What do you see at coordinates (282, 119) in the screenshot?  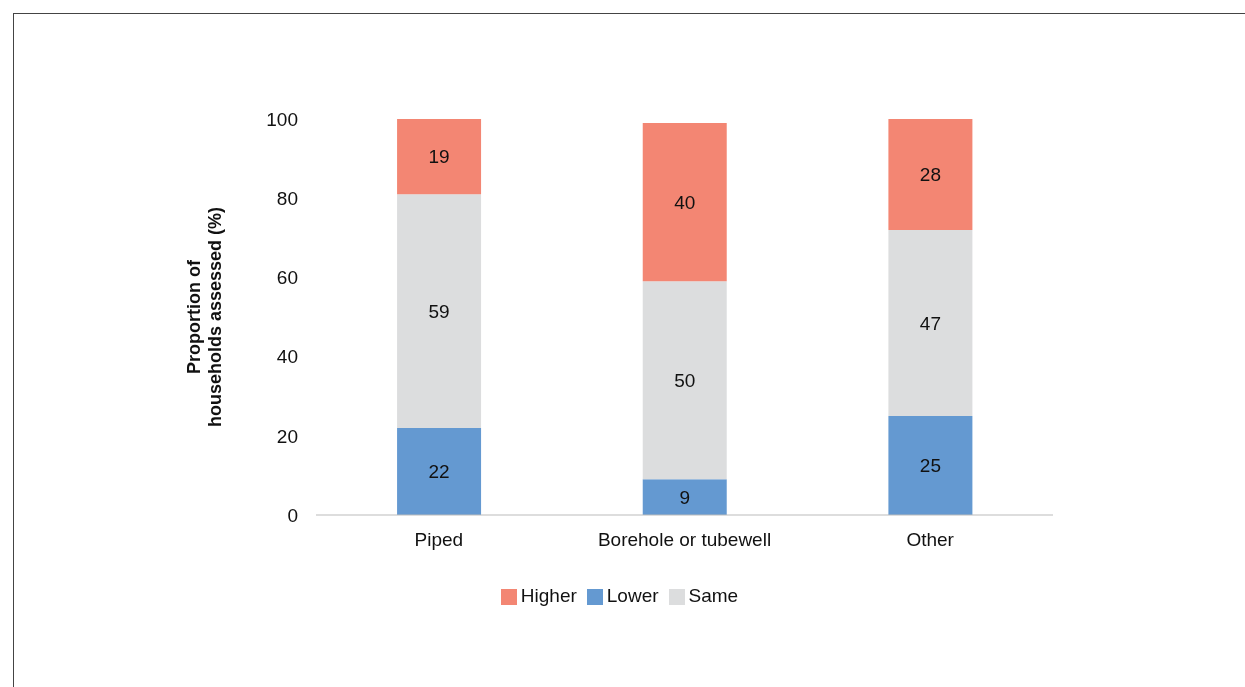 I see `y-tick-label: 100` at bounding box center [282, 119].